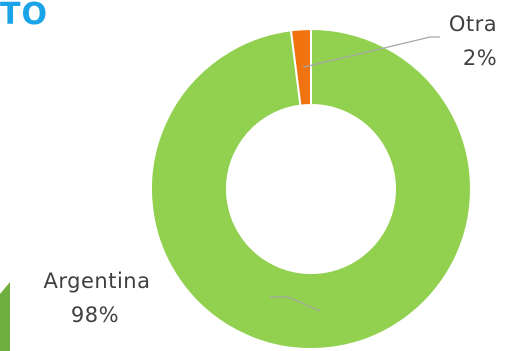 The image size is (514, 351). I want to click on leader-line-otra, so click(371, 52).